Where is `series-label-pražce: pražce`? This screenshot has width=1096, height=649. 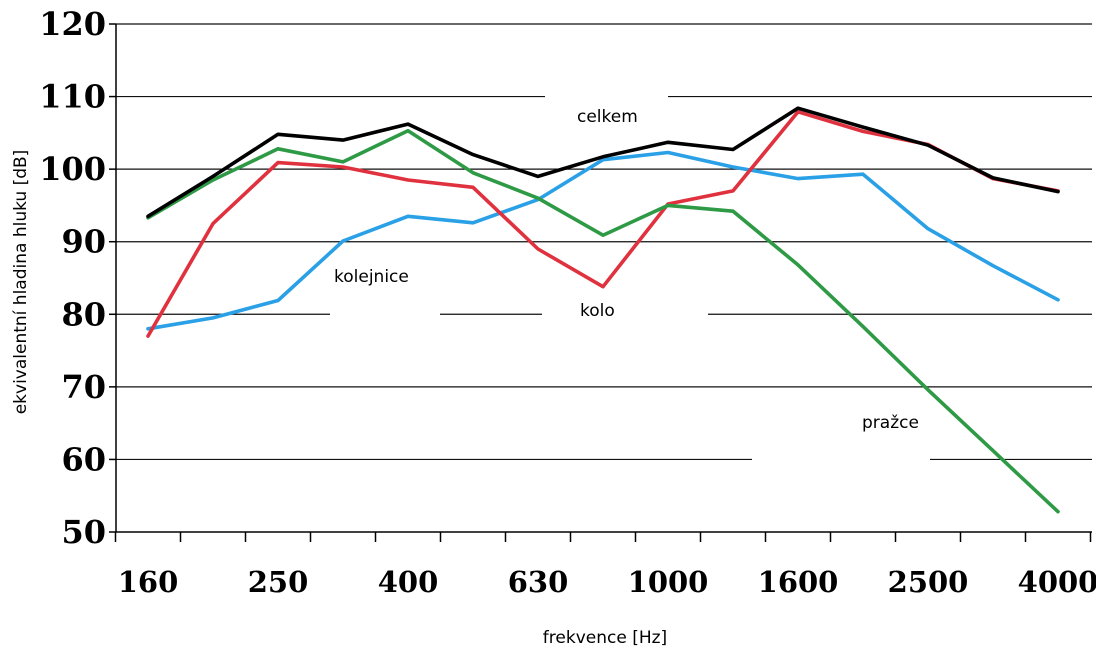 series-label-pražce: pražce is located at coordinates (890, 423).